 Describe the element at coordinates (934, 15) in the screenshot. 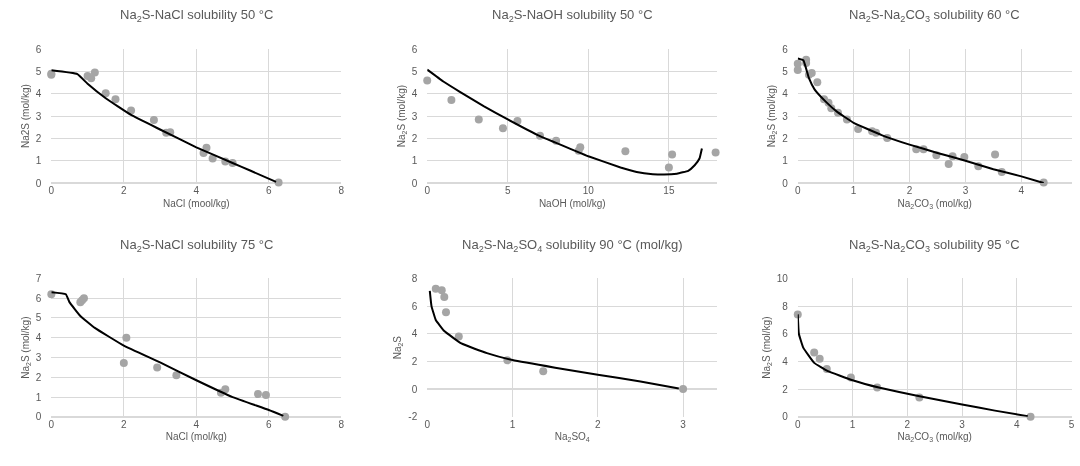

I see `chart-title: Na$_{2}$S-Na$_{2}$CO$_{3}$ solubility 60 °C` at that location.